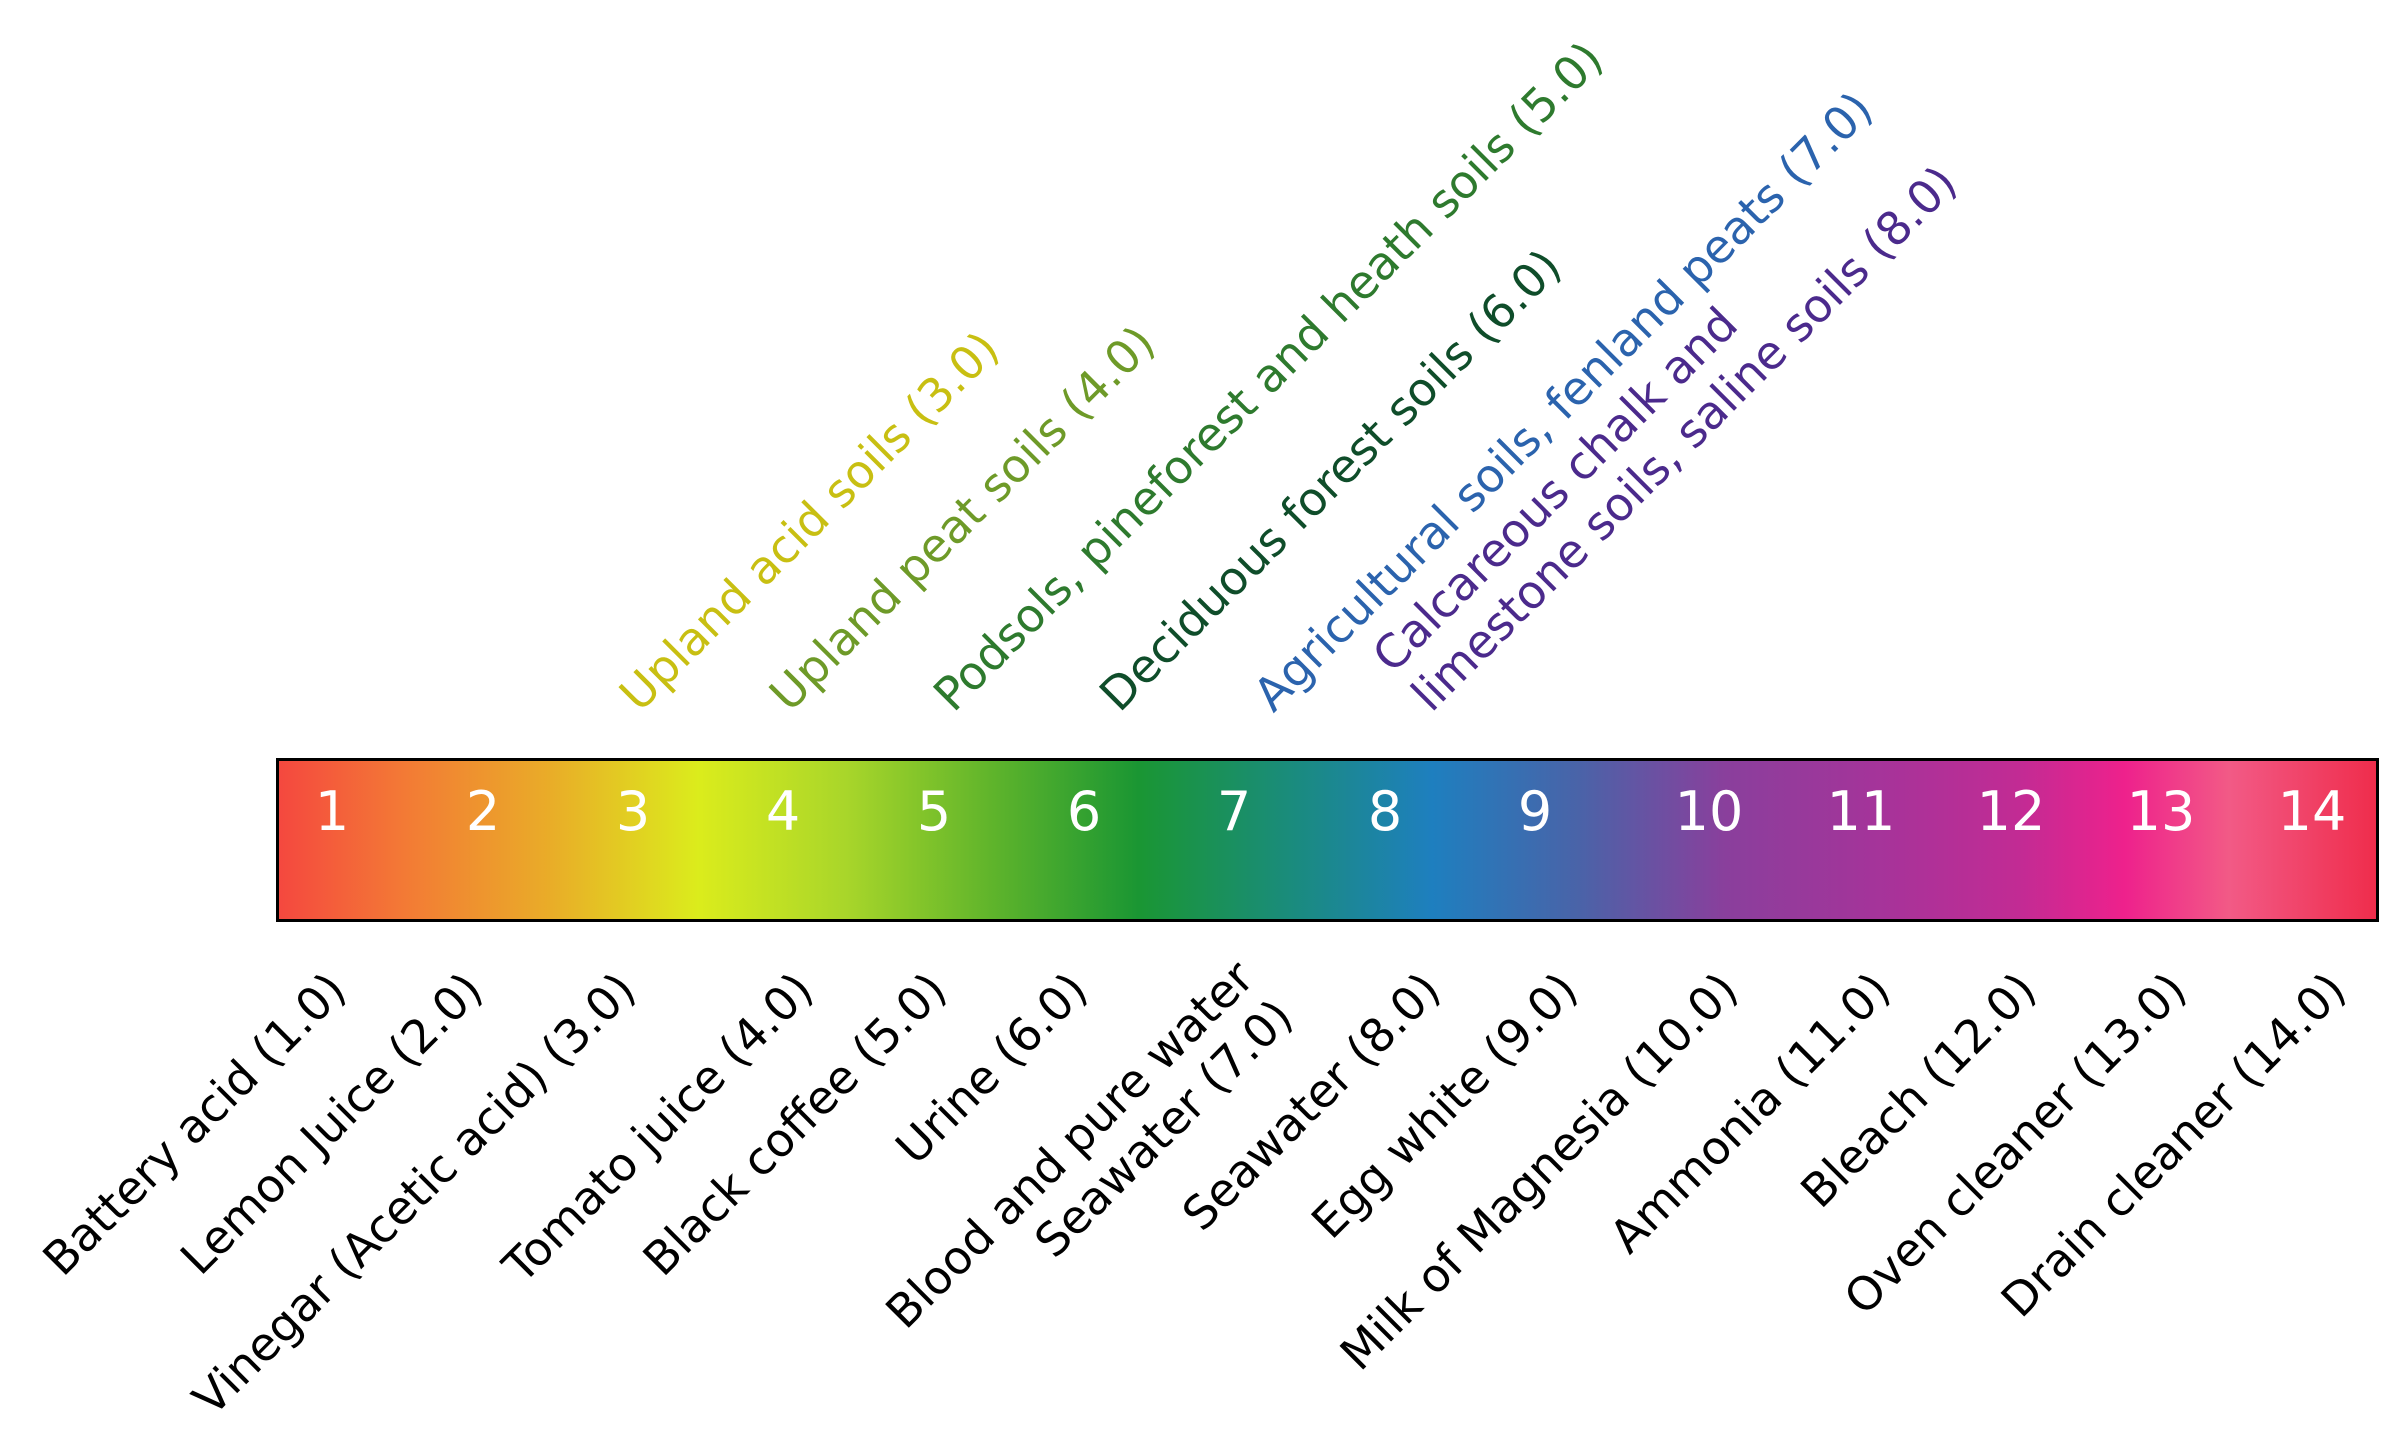  What do you see at coordinates (1535, 811) in the screenshot?
I see `ph-number-9: 9` at bounding box center [1535, 811].